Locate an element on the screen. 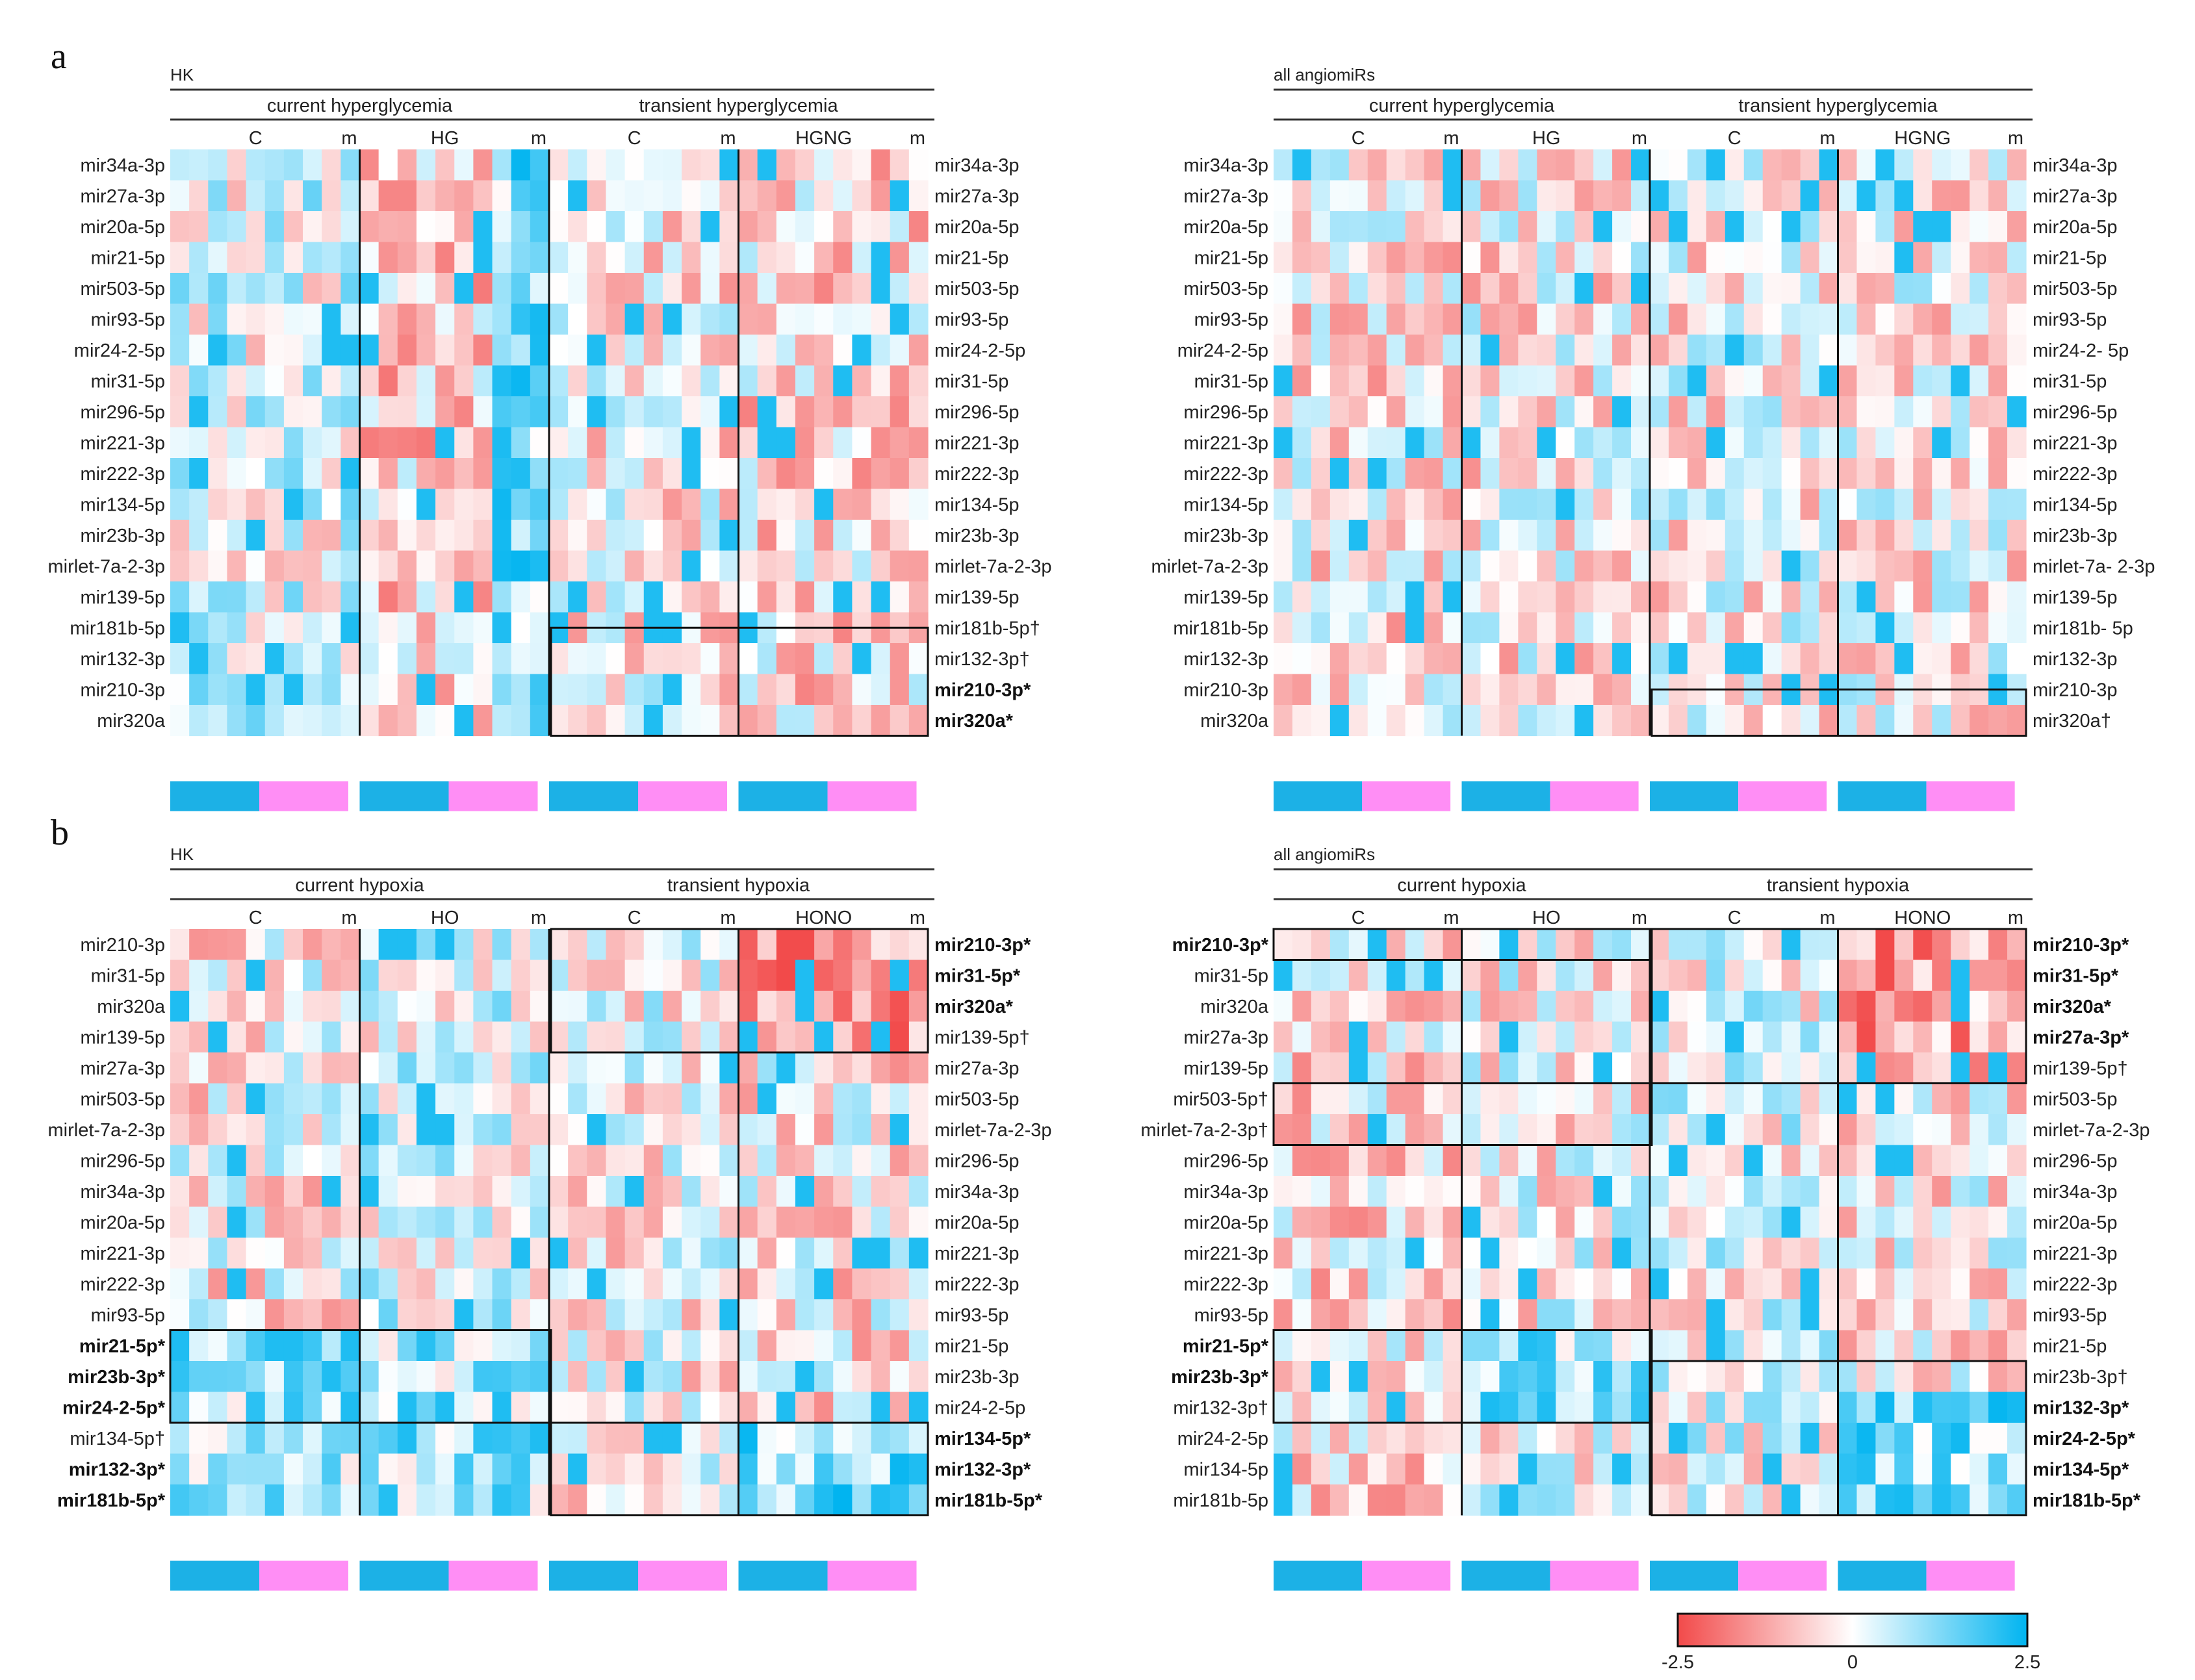 Image resolution: width=2195 pixels, height=1680 pixels. row-label: mir134-5p is located at coordinates (1225, 504).